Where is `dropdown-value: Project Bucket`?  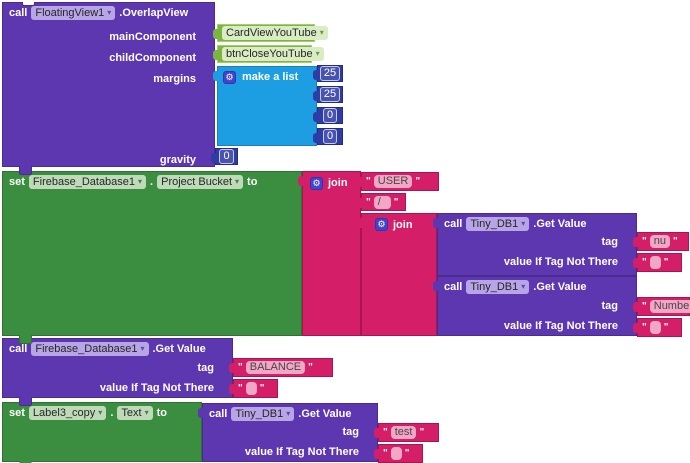
dropdown-value: Project Bucket is located at coordinates (197, 182).